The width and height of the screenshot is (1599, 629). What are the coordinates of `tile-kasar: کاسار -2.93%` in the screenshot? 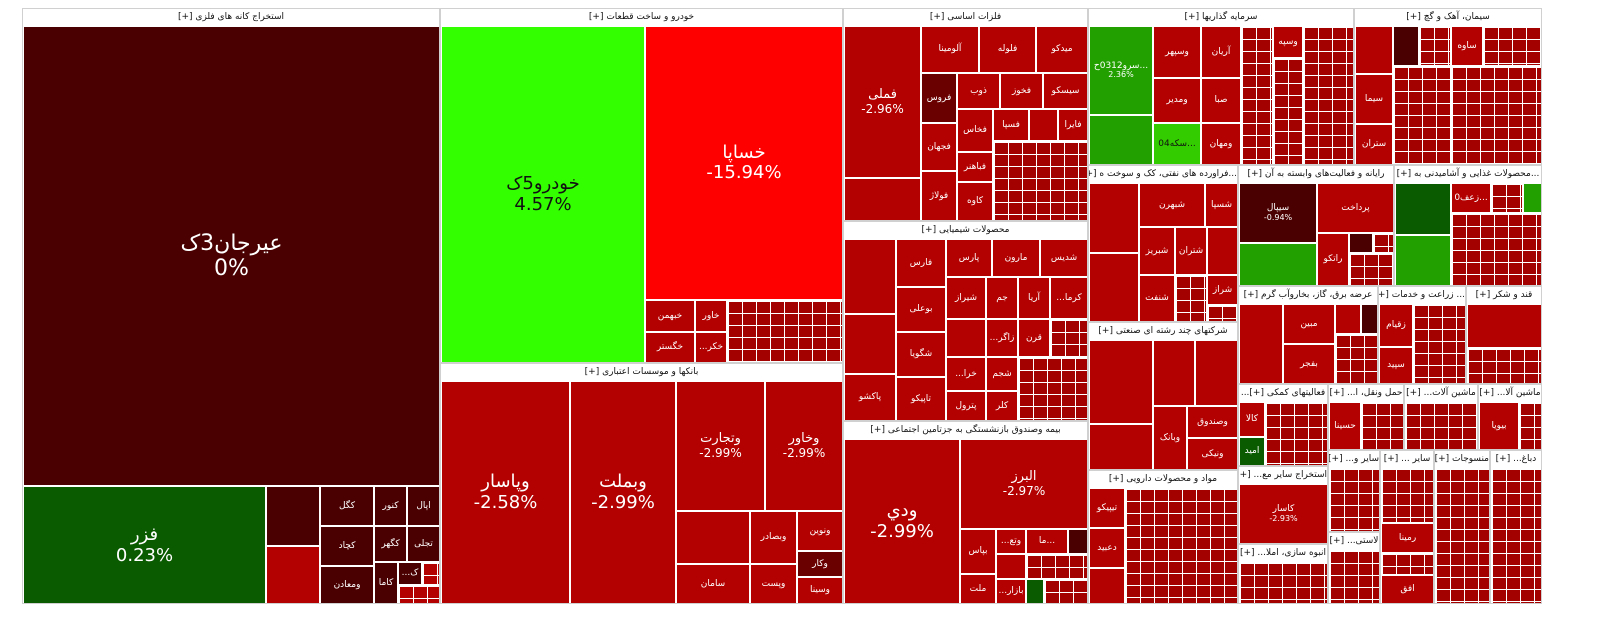 It's located at (1283, 513).